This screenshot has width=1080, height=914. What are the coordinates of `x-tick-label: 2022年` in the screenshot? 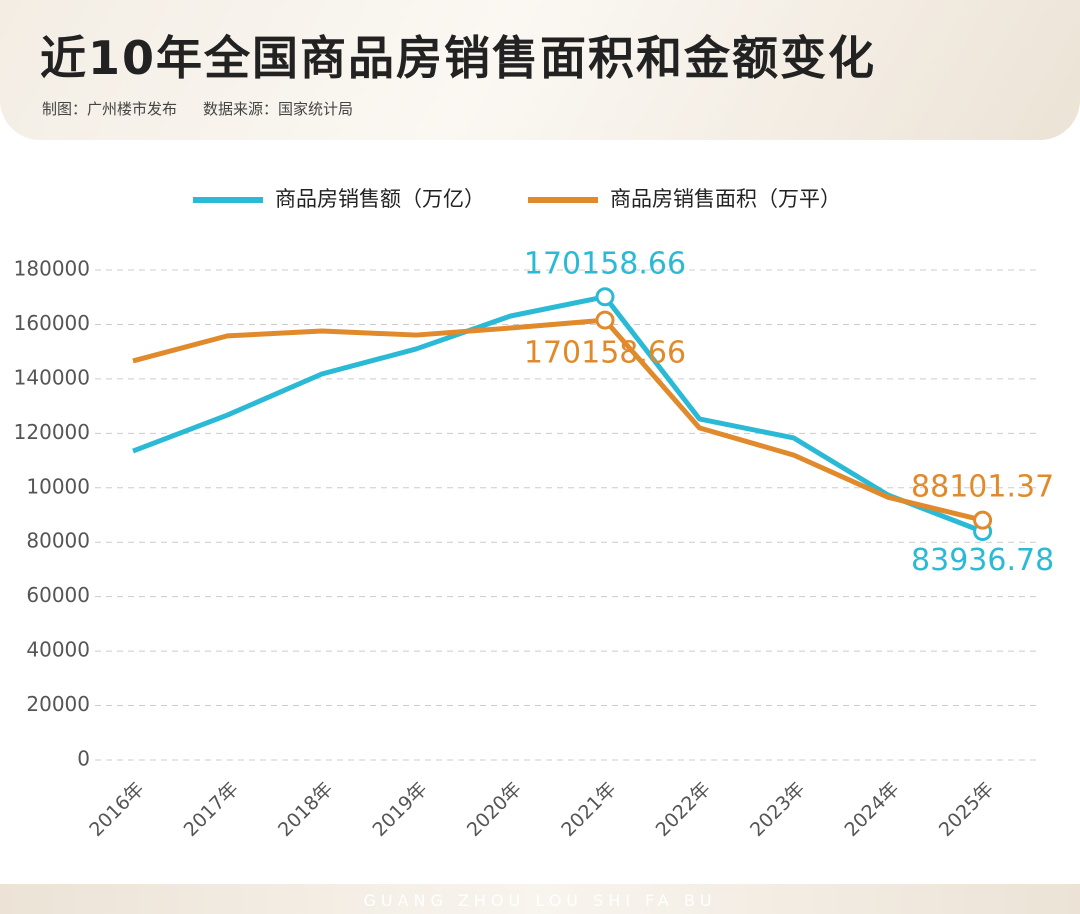 It's located at (683, 809).